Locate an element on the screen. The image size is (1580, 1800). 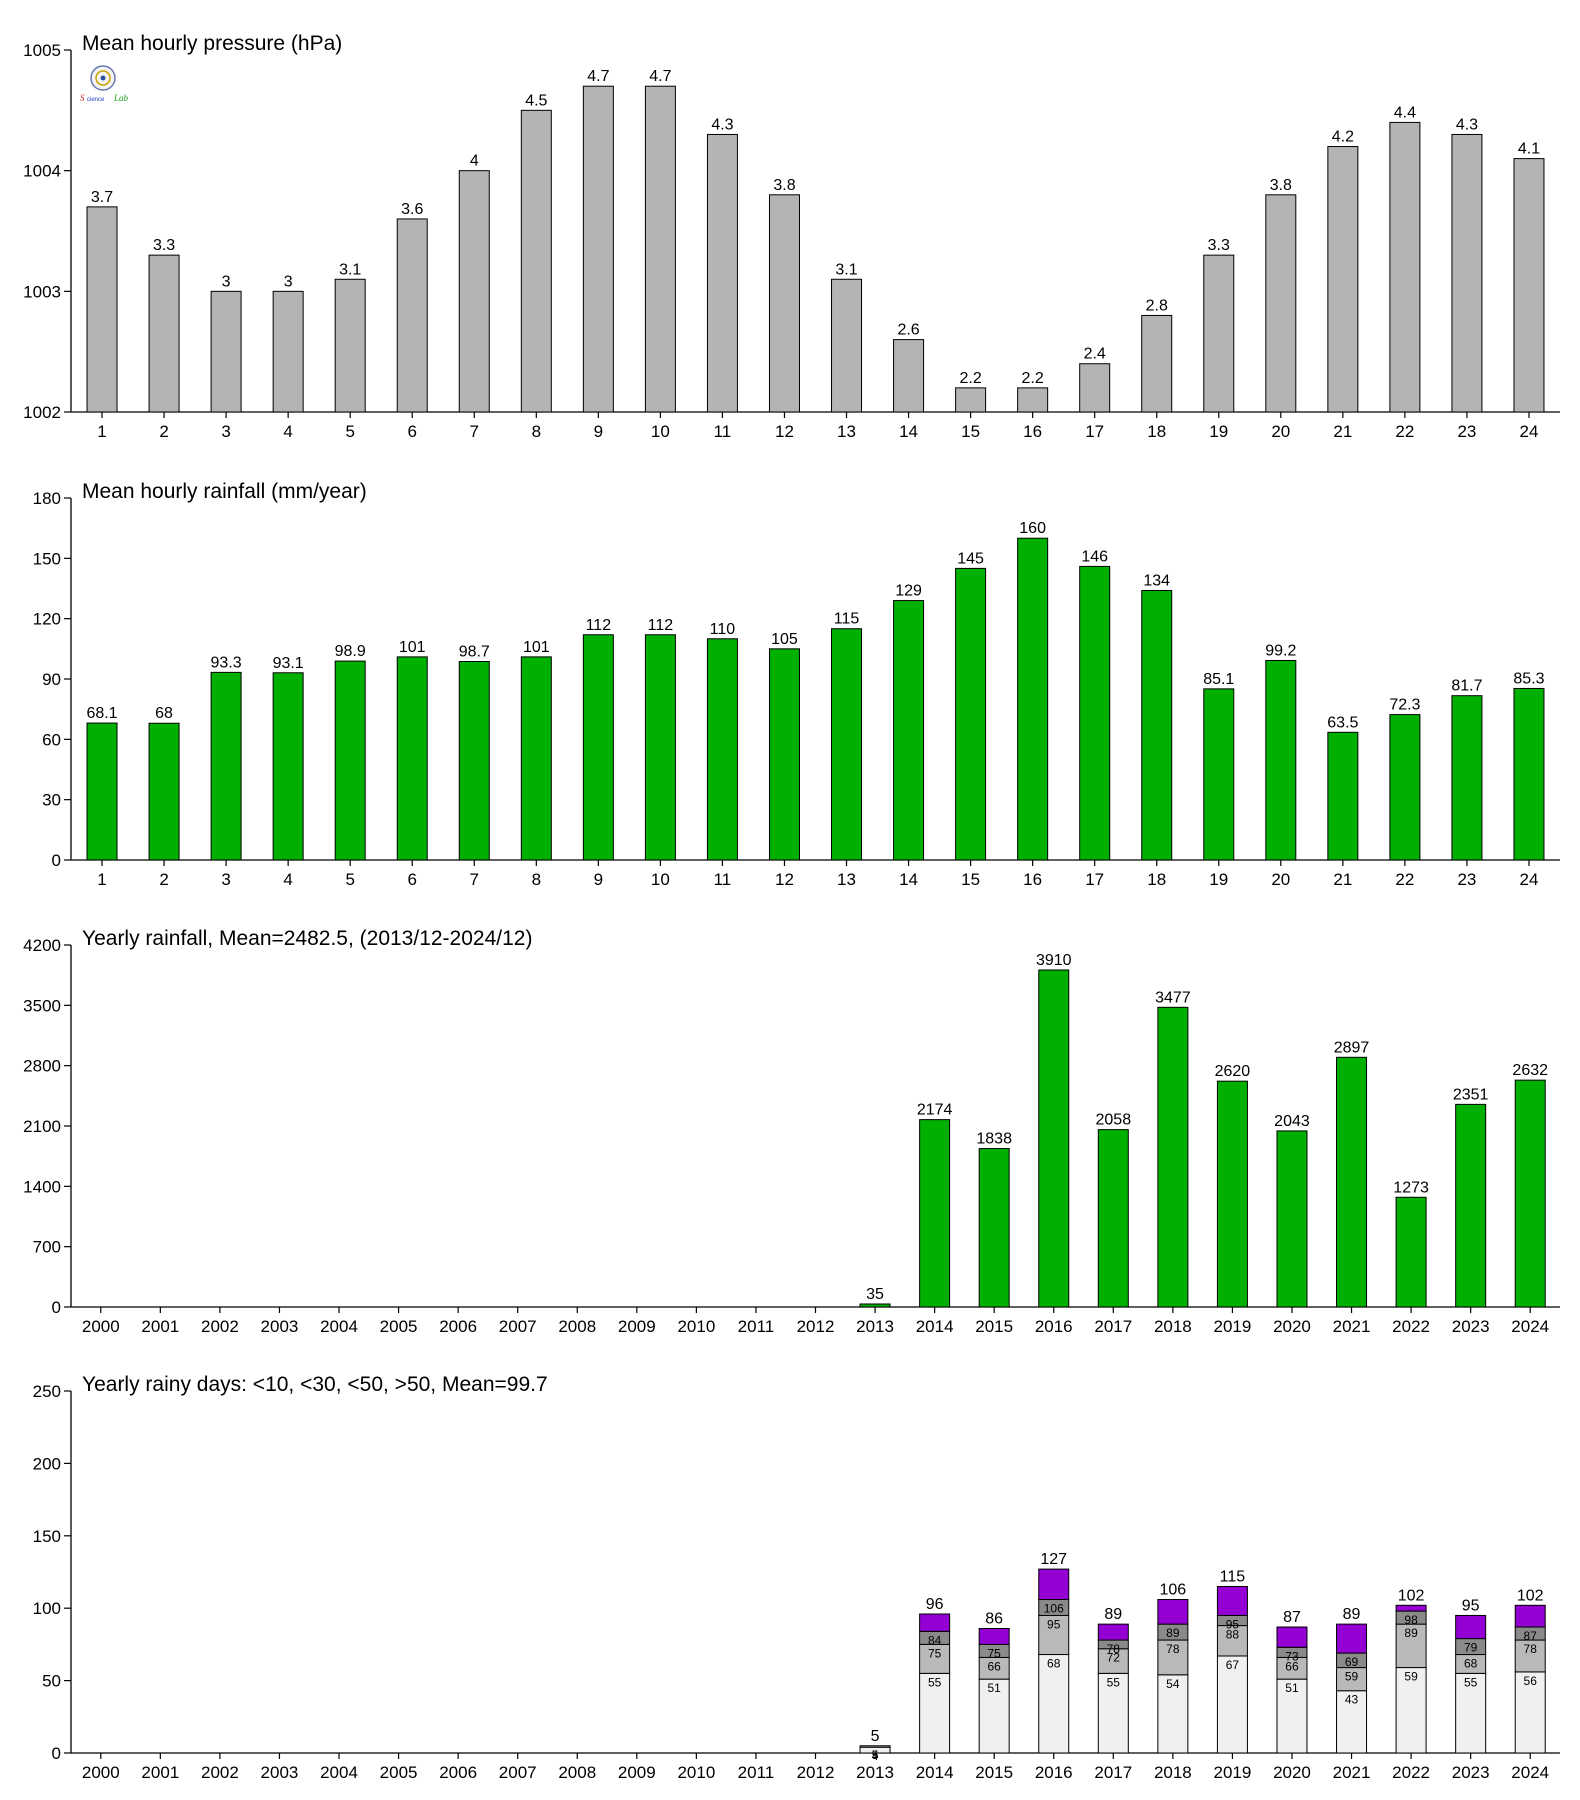
chart2-x-tick-label: 3 is located at coordinates (225, 879).